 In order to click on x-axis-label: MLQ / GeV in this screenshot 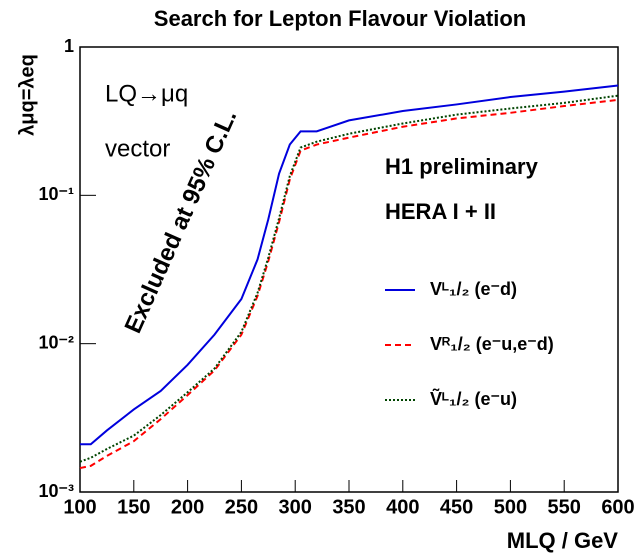, I will do `click(563, 540)`.